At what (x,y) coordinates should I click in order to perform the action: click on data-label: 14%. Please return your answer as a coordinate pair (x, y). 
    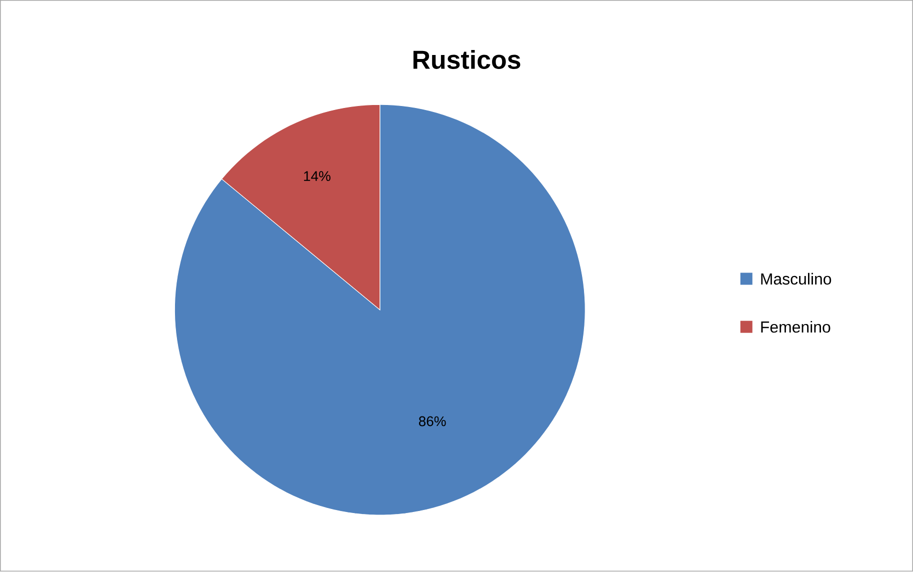
    Looking at the image, I should click on (317, 176).